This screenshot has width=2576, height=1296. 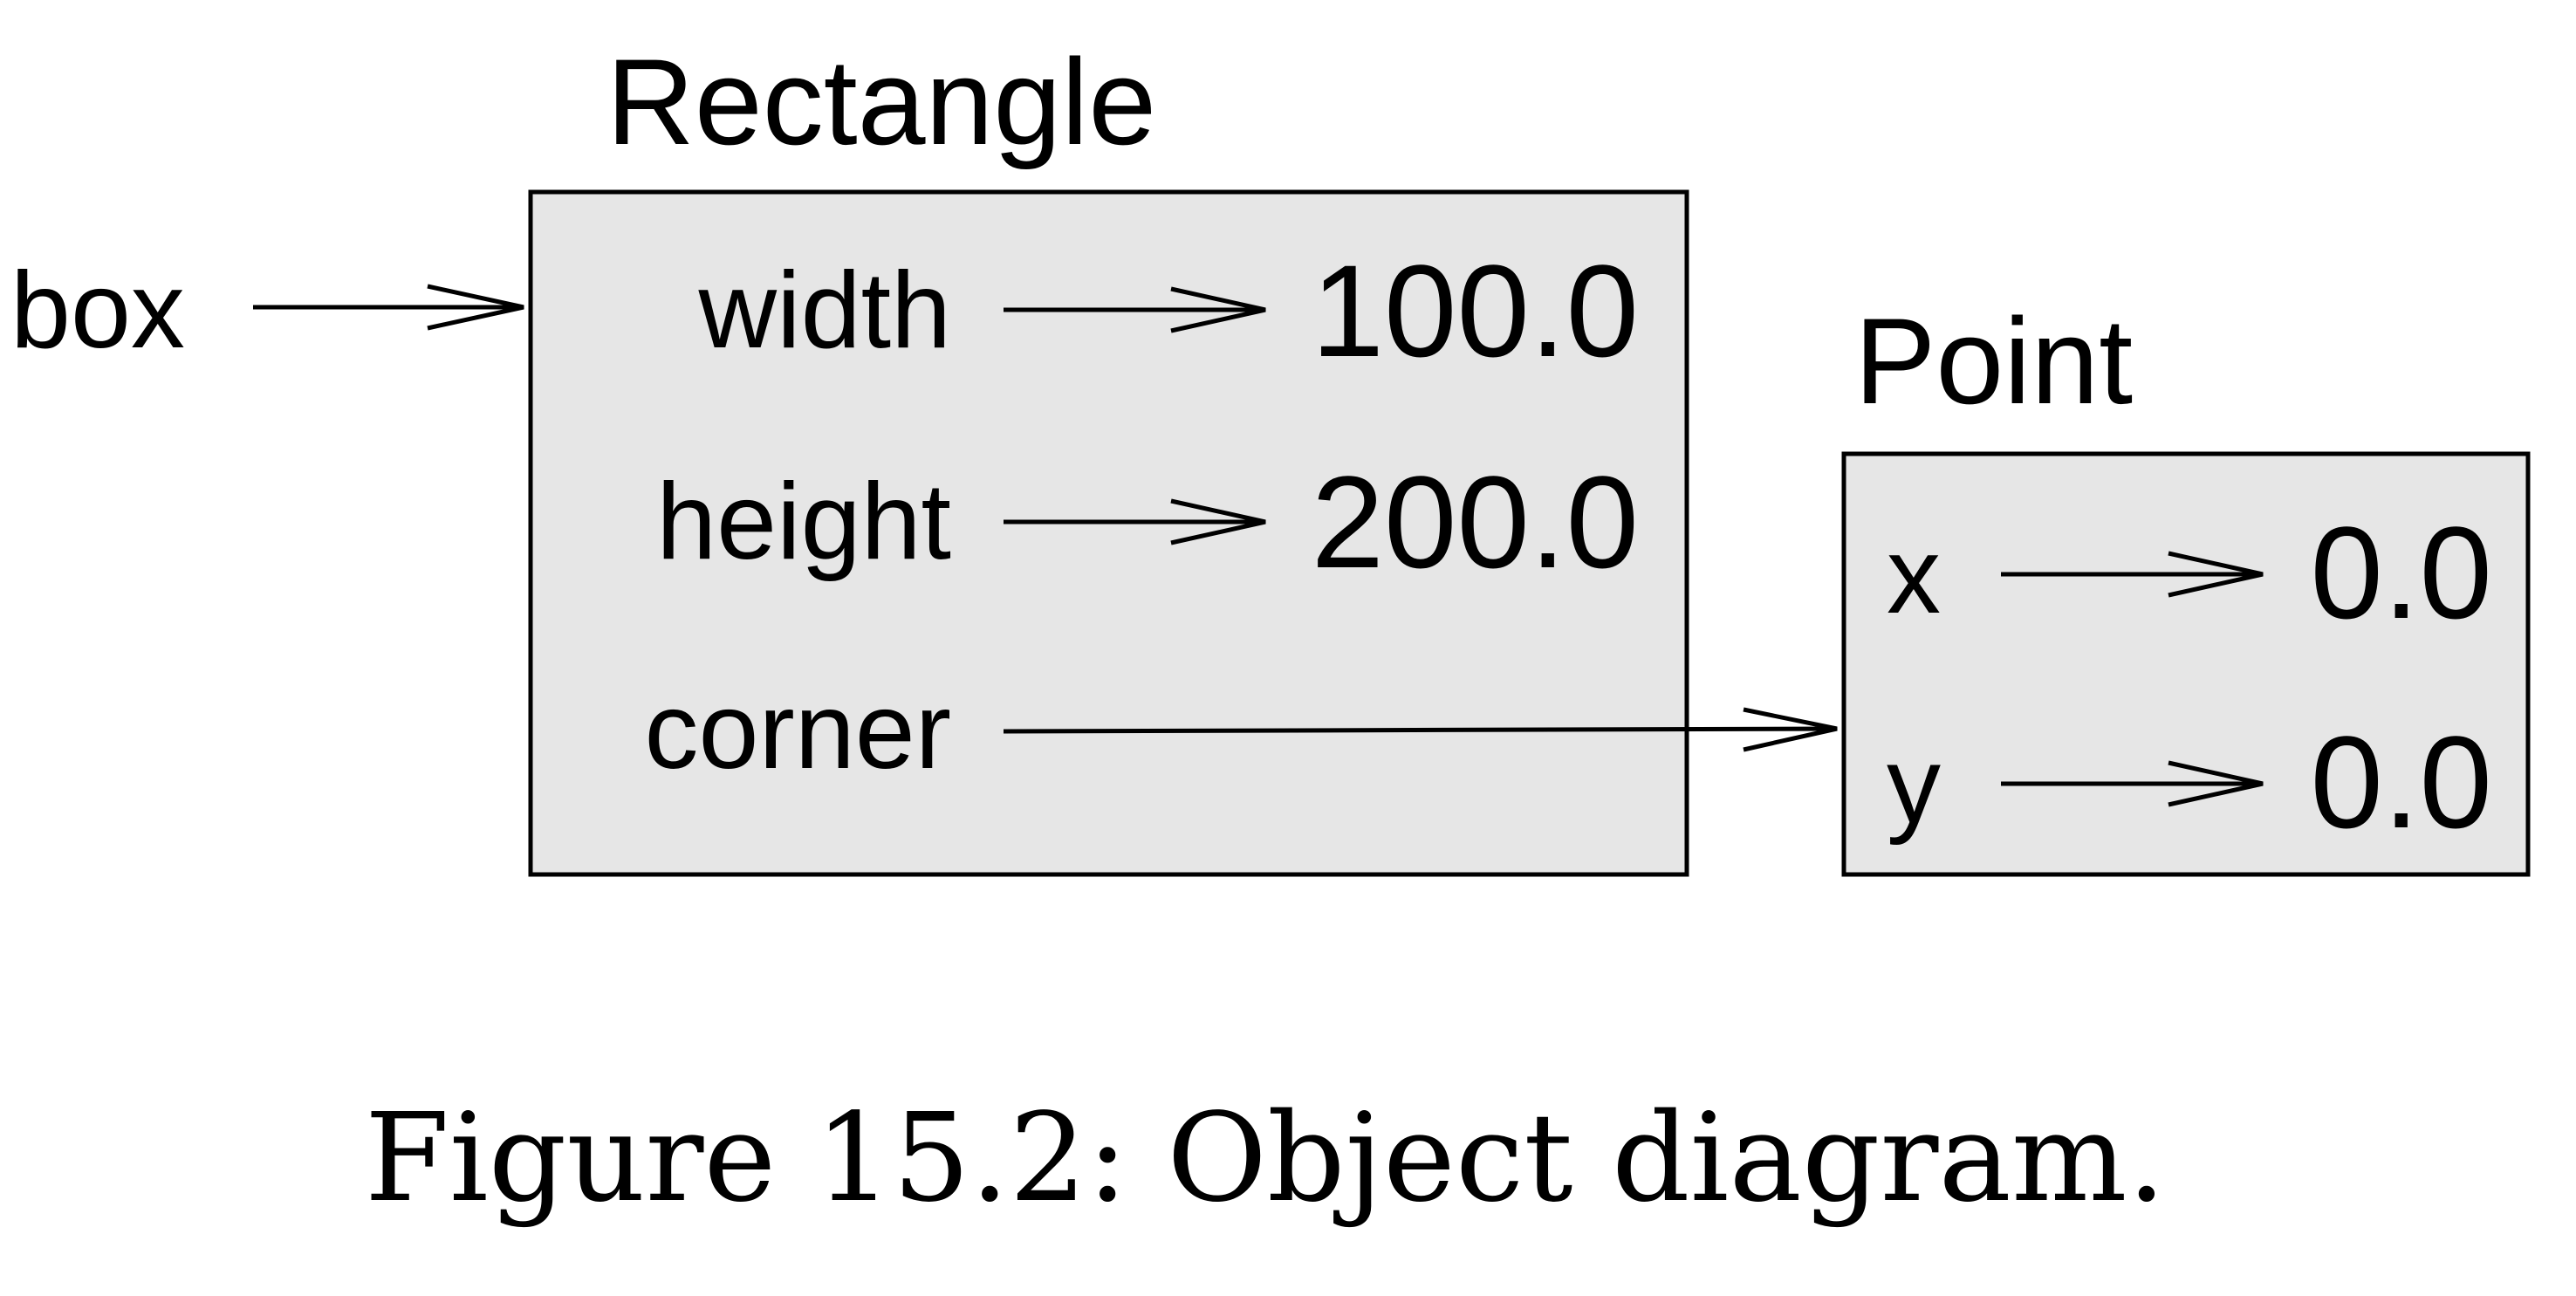 I want to click on figure-caption: Figure 15.2: Object diagram., so click(x=1265, y=1158).